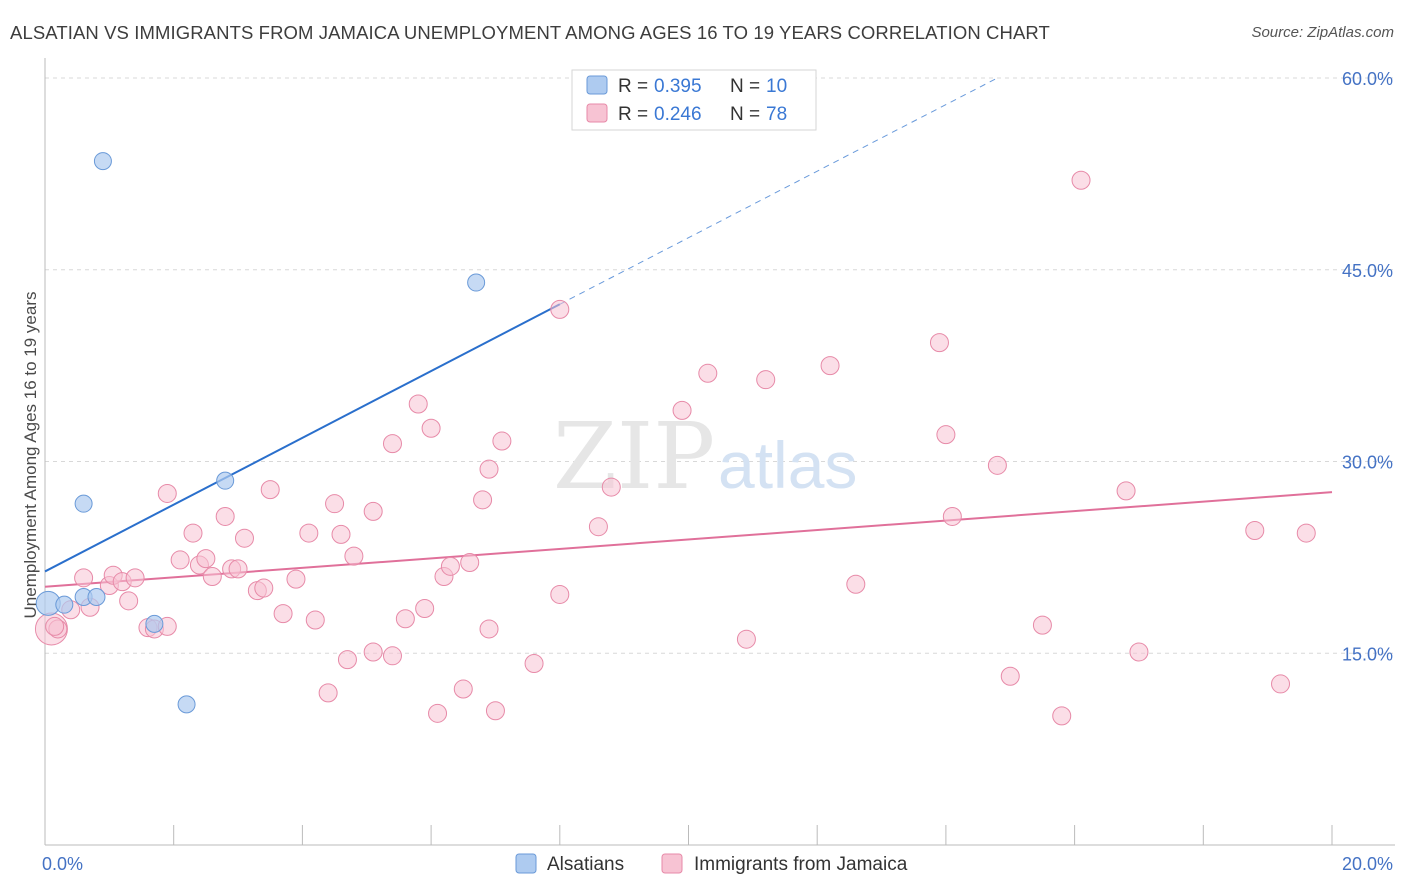 The image size is (1406, 892). I want to click on legend-n-label-1: N =, so click(745, 86).